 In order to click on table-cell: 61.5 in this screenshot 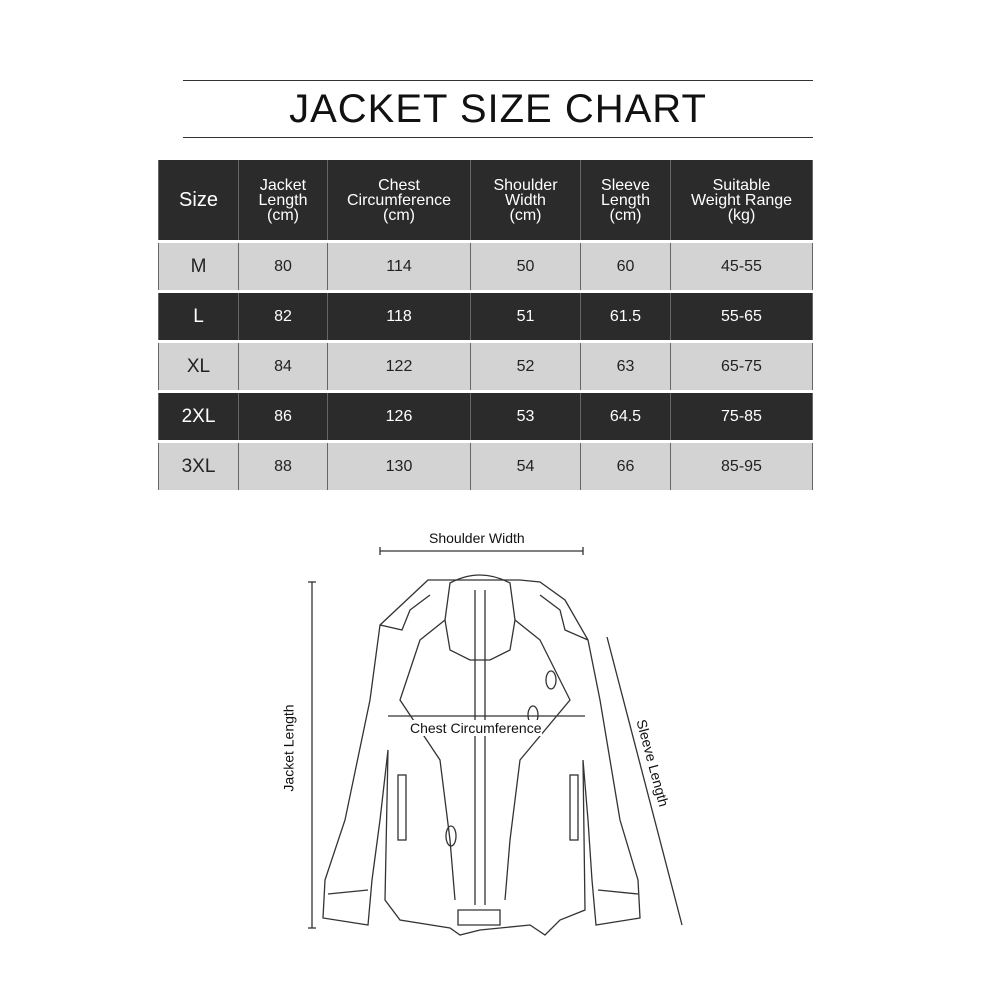, I will do `click(625, 317)`.